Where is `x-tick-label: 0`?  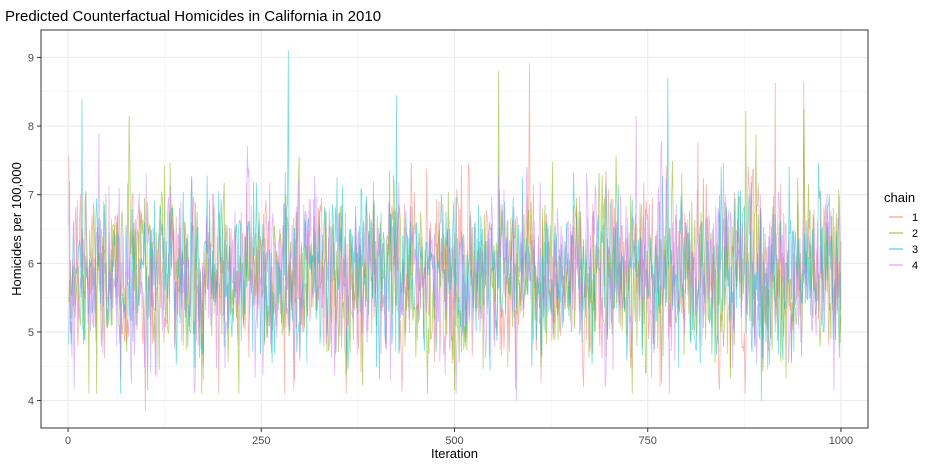
x-tick-label: 0 is located at coordinates (68, 441).